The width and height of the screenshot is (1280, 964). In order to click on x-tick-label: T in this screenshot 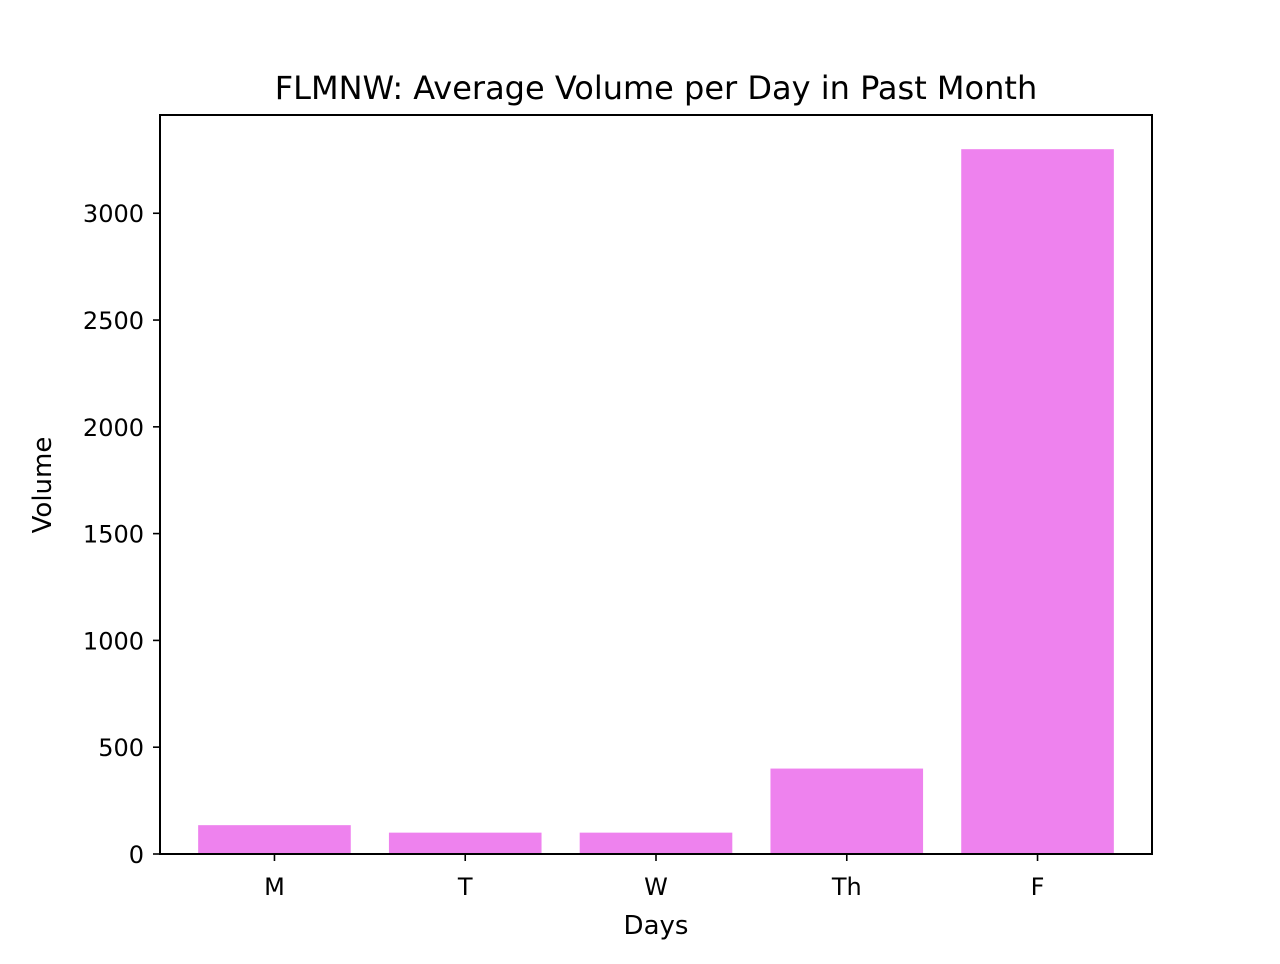, I will do `click(465, 887)`.